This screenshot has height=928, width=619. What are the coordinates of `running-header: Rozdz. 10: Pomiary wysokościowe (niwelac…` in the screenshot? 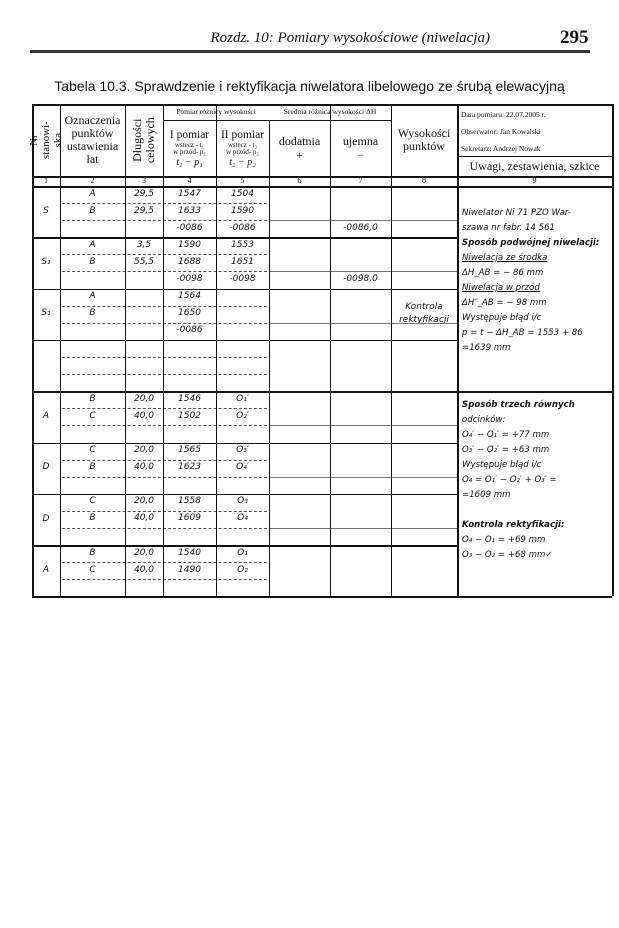 It's located at (350, 38).